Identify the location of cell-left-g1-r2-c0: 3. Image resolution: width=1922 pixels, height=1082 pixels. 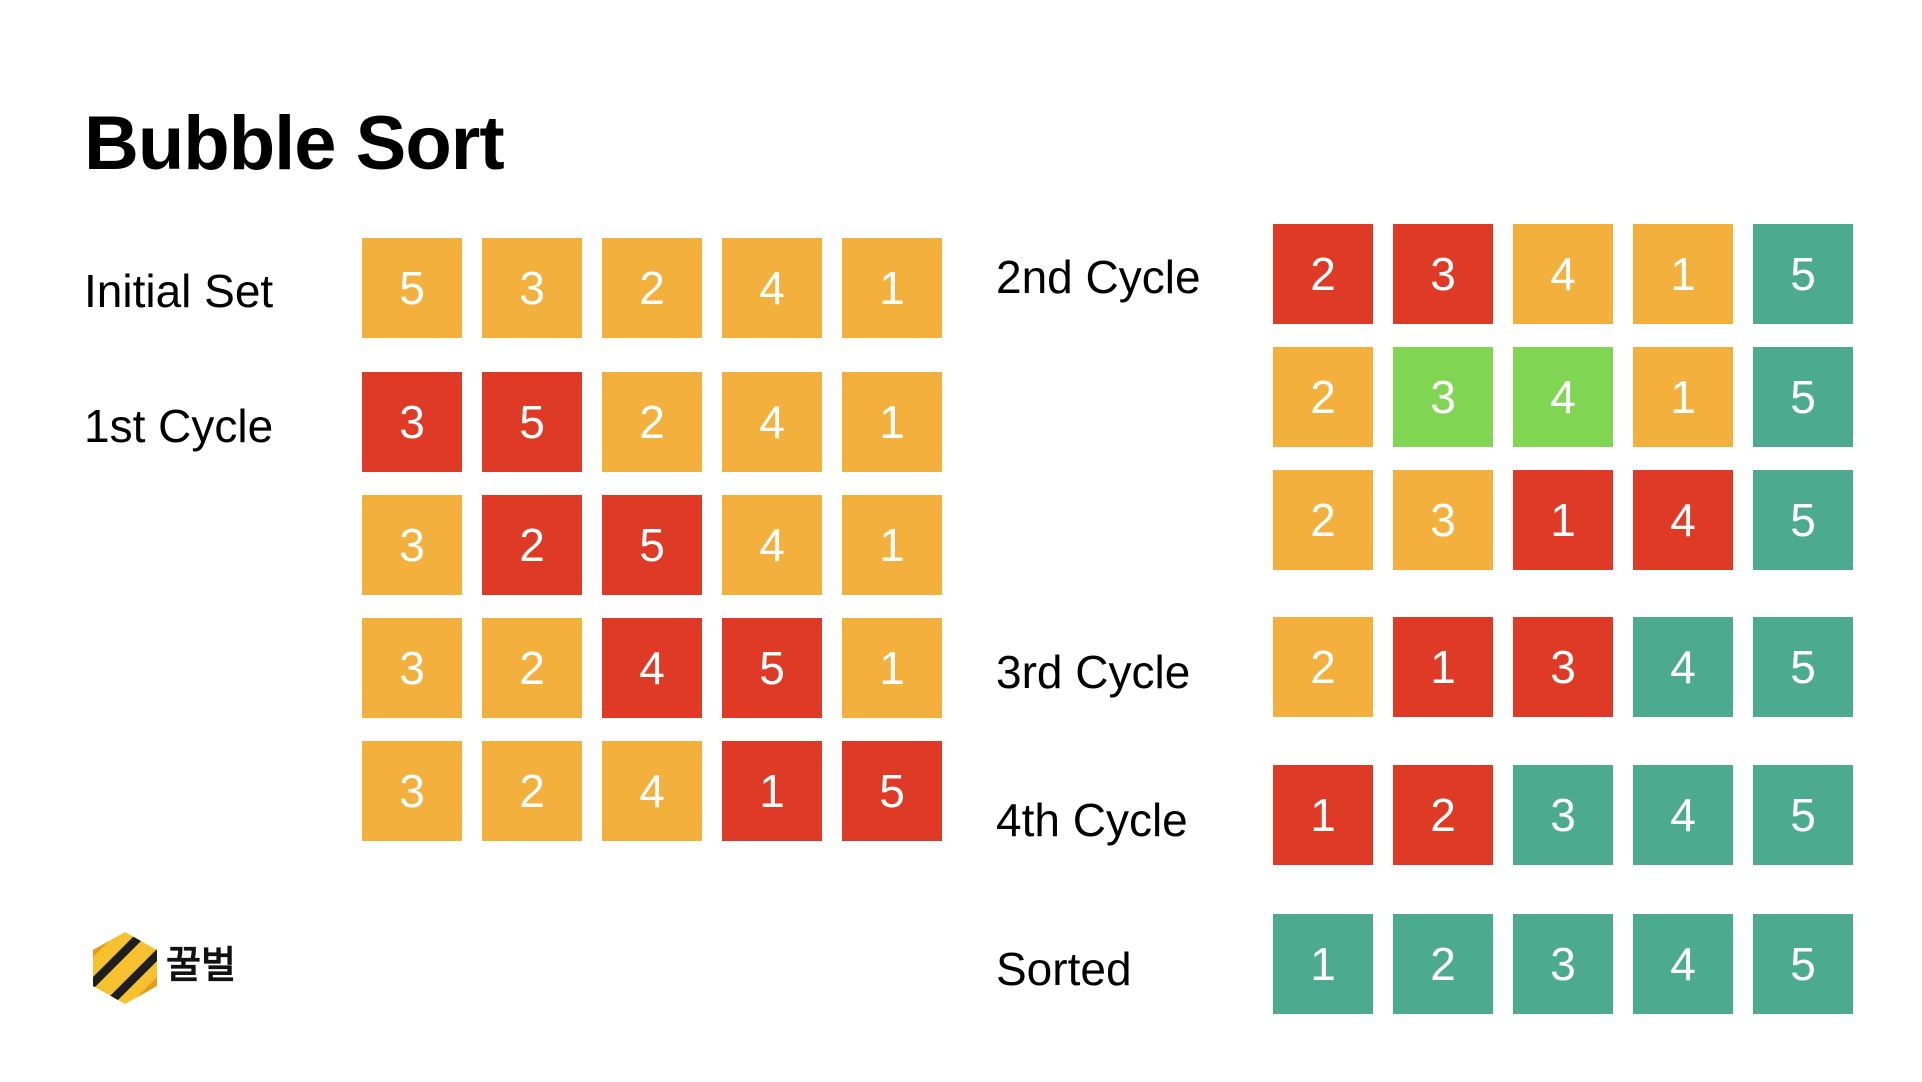
(412, 668).